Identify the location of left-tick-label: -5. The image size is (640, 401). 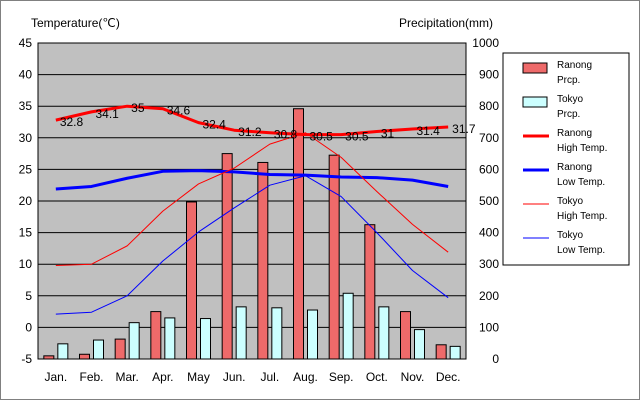
(26, 359).